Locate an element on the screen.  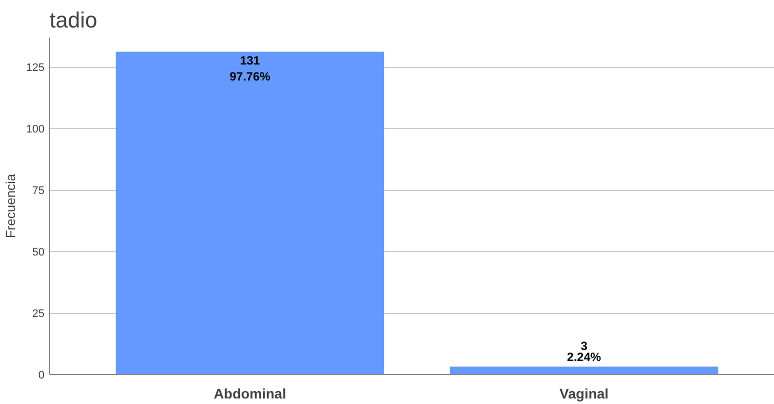
data-label: 3 2.24% is located at coordinates (584, 351).